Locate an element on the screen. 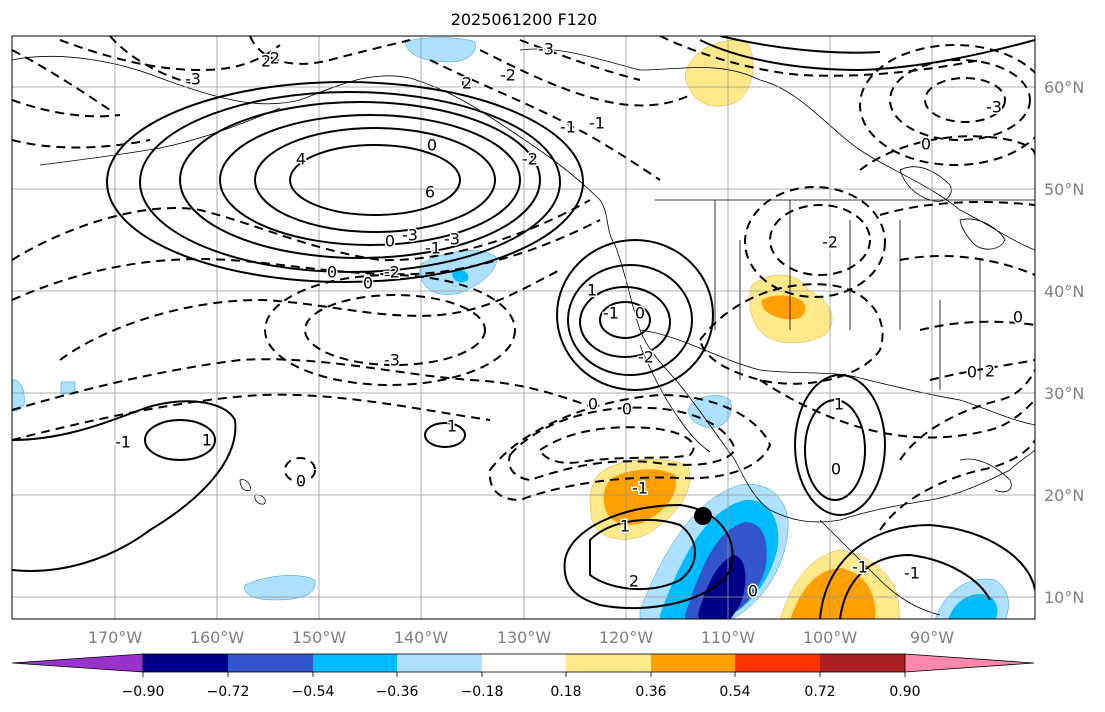 The image size is (1105, 712). lat-labels: 60°N 50°N 40°N 30°N 20°N 10°N is located at coordinates (1064, 342).